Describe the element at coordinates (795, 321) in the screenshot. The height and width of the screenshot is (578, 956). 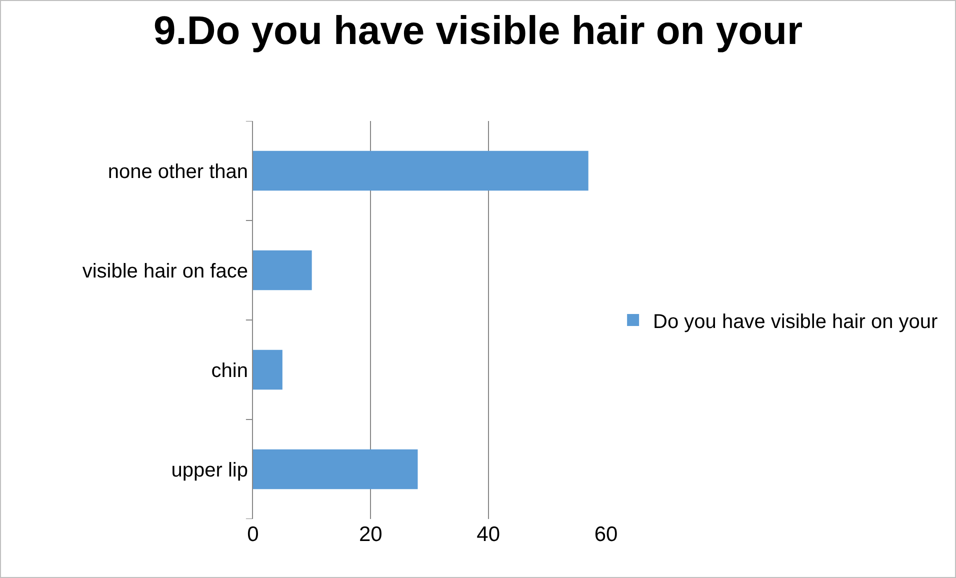
I see `legend-label: Do you have visible hair on your` at that location.